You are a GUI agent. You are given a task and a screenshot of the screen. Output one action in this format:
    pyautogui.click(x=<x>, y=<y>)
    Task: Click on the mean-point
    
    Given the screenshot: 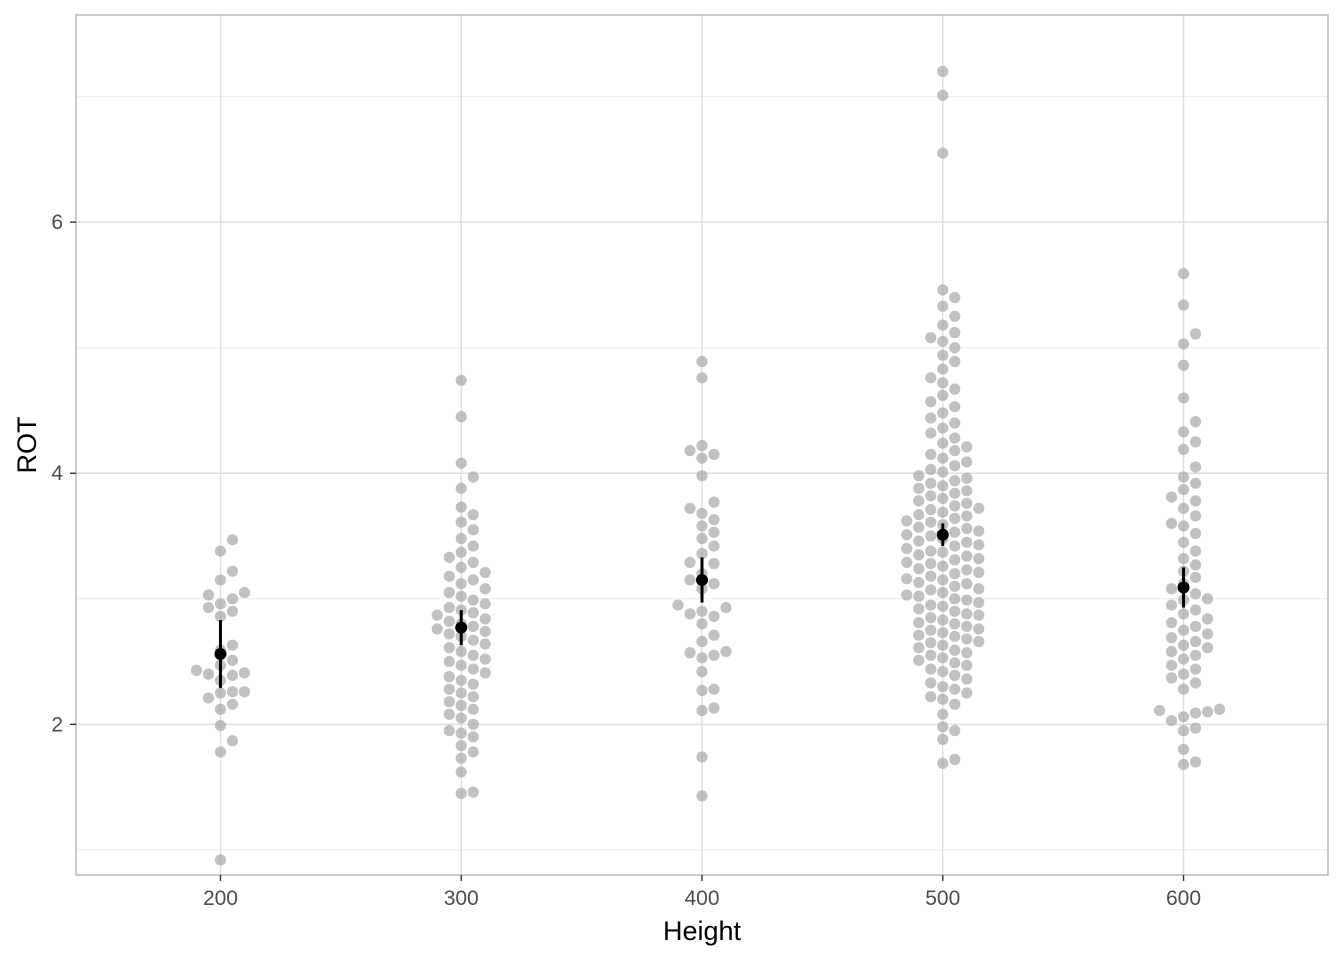 What is the action you would take?
    pyautogui.click(x=702, y=579)
    